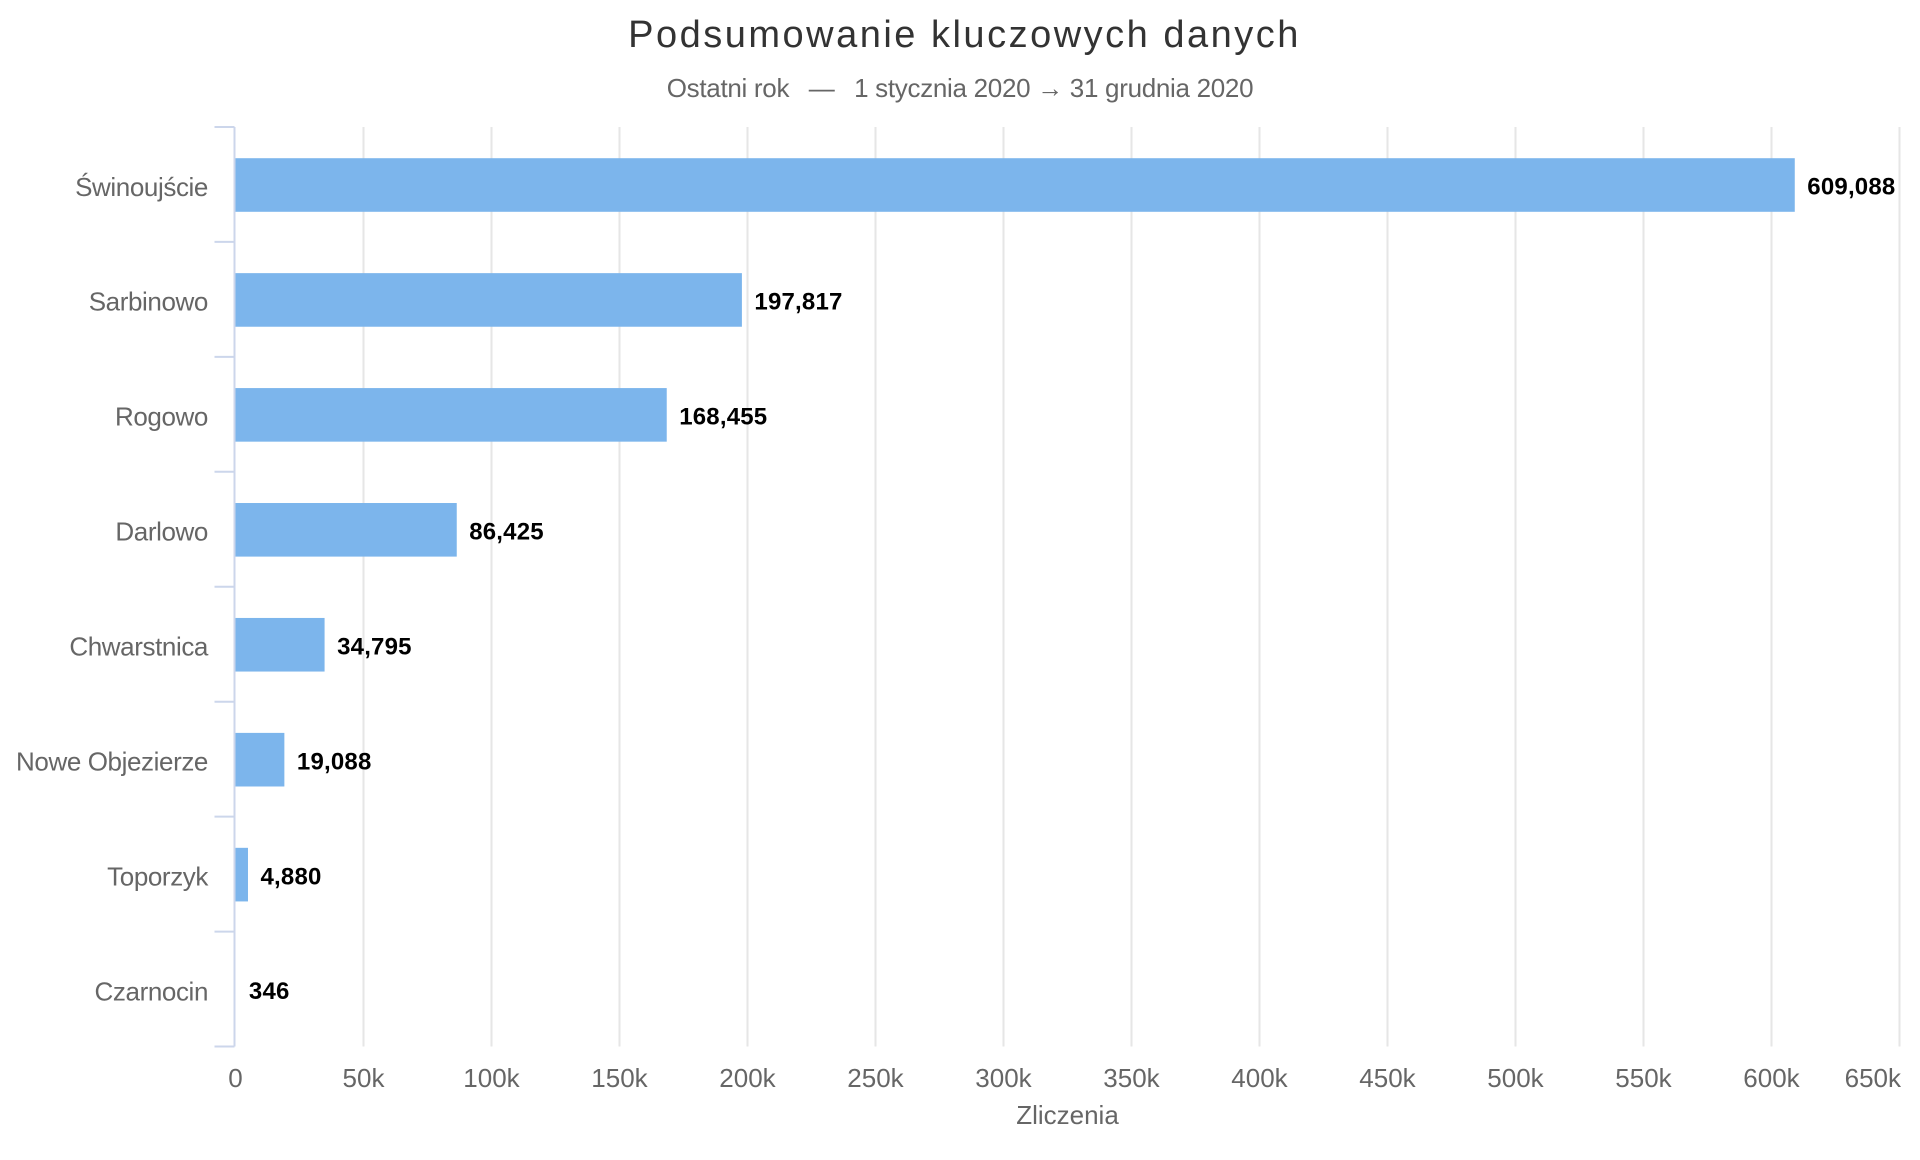  I want to click on svg-text: Zliczenia, so click(1067, 1115).